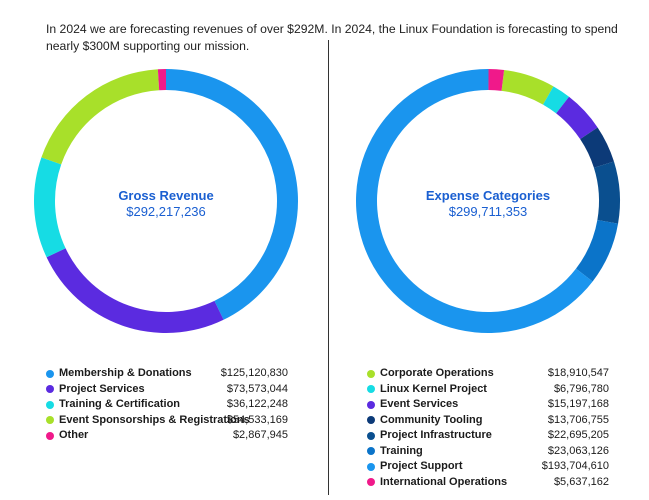 The image size is (649, 500). I want to click on expense-legend-item: Community Tooling $13,706,755, so click(488, 421).